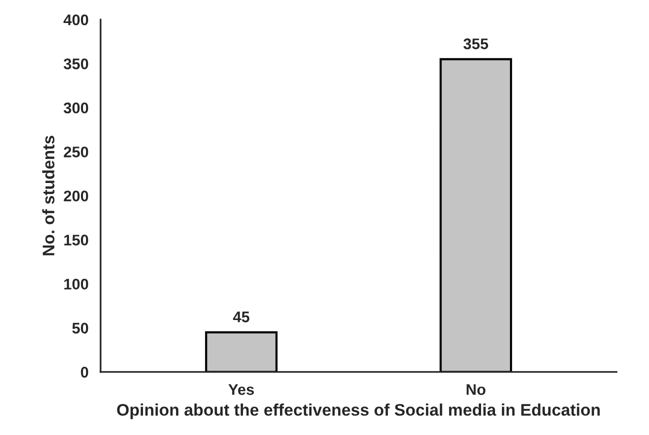  What do you see at coordinates (76, 152) in the screenshot?
I see `y-tick-label: 250` at bounding box center [76, 152].